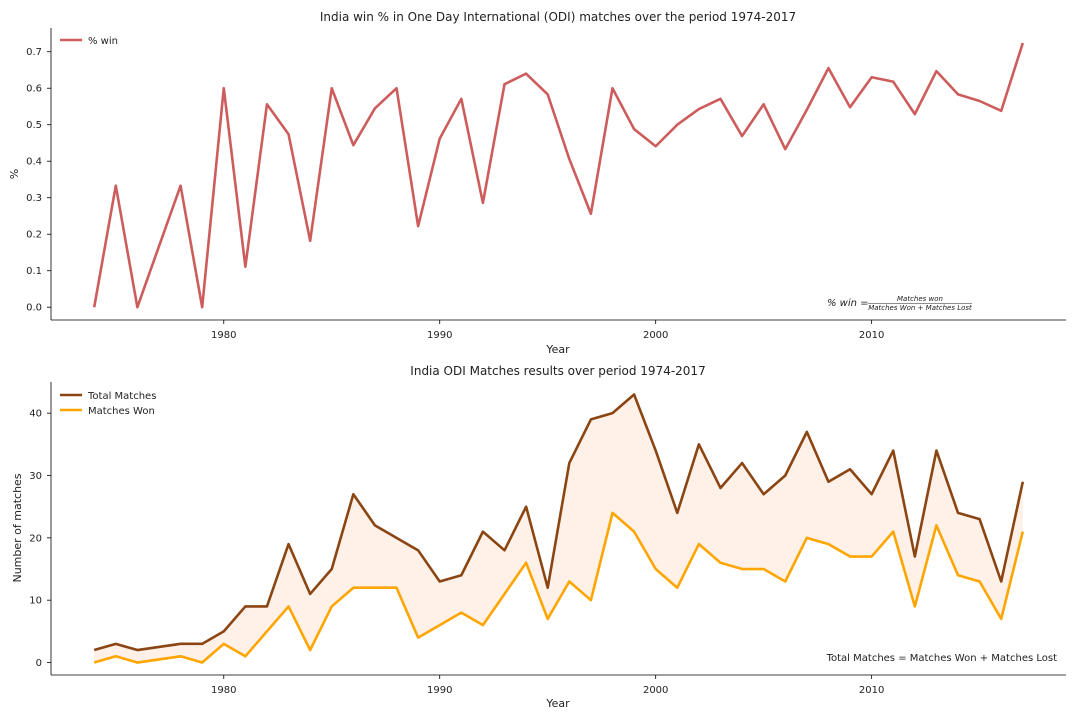 The height and width of the screenshot is (720, 1080). I want to click on chart1-legend: % win, so click(89, 41).